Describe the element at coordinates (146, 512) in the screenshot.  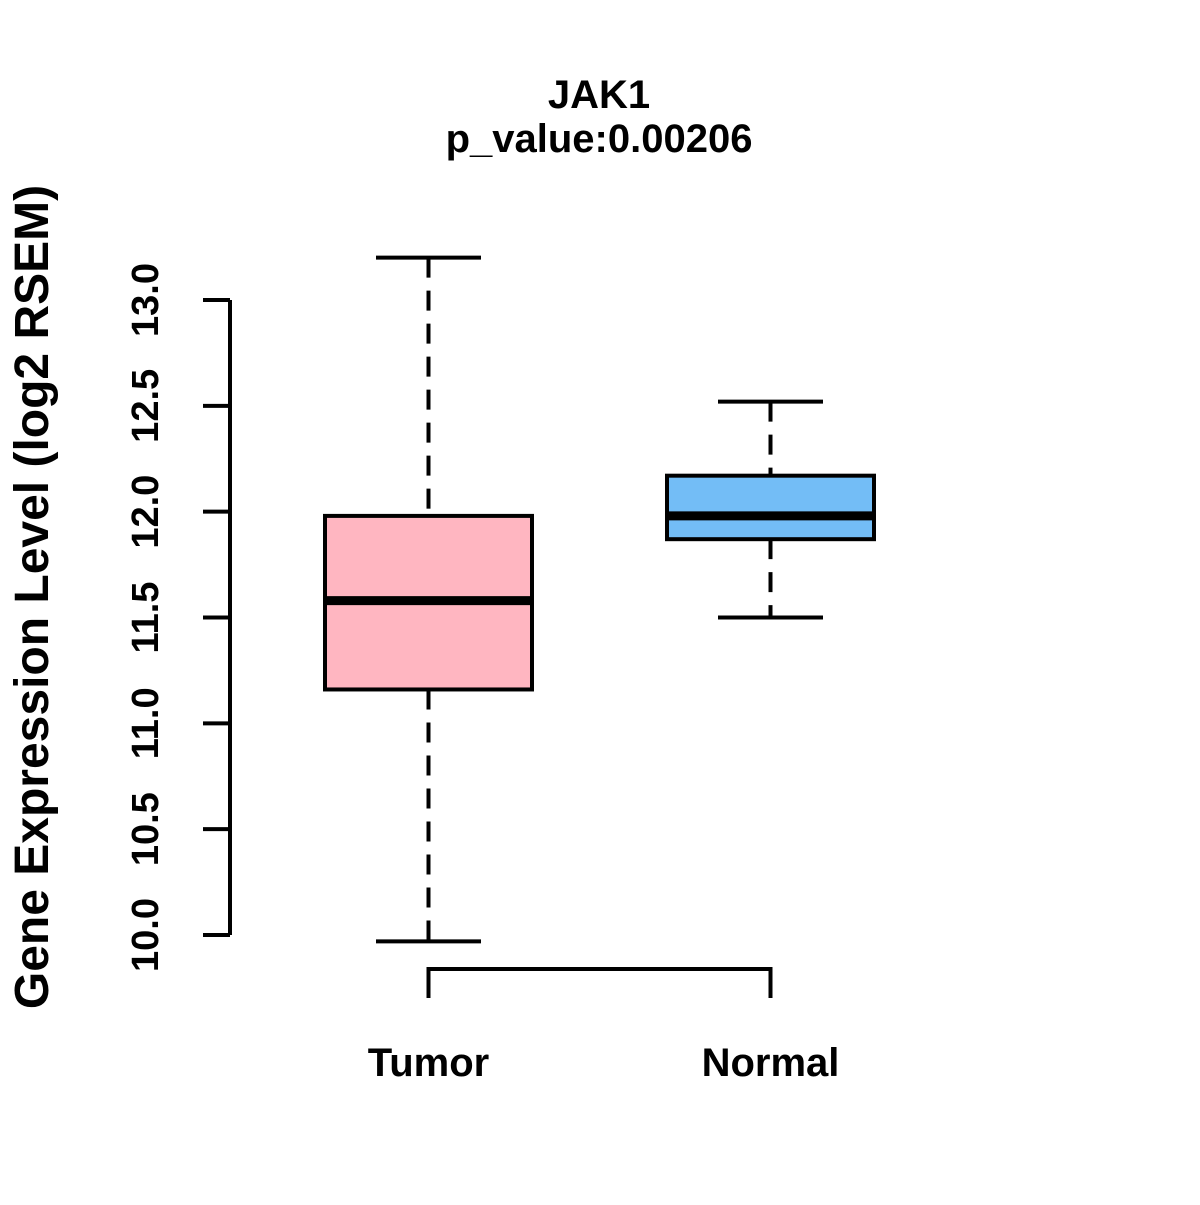
I see `y-tick-label-12.0: 12.0` at that location.